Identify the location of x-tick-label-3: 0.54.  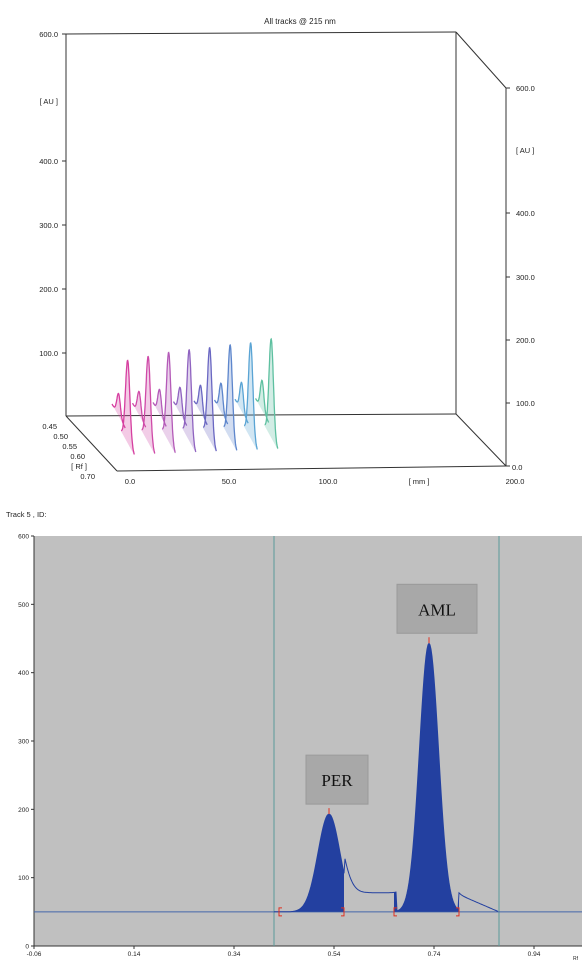
(334, 954).